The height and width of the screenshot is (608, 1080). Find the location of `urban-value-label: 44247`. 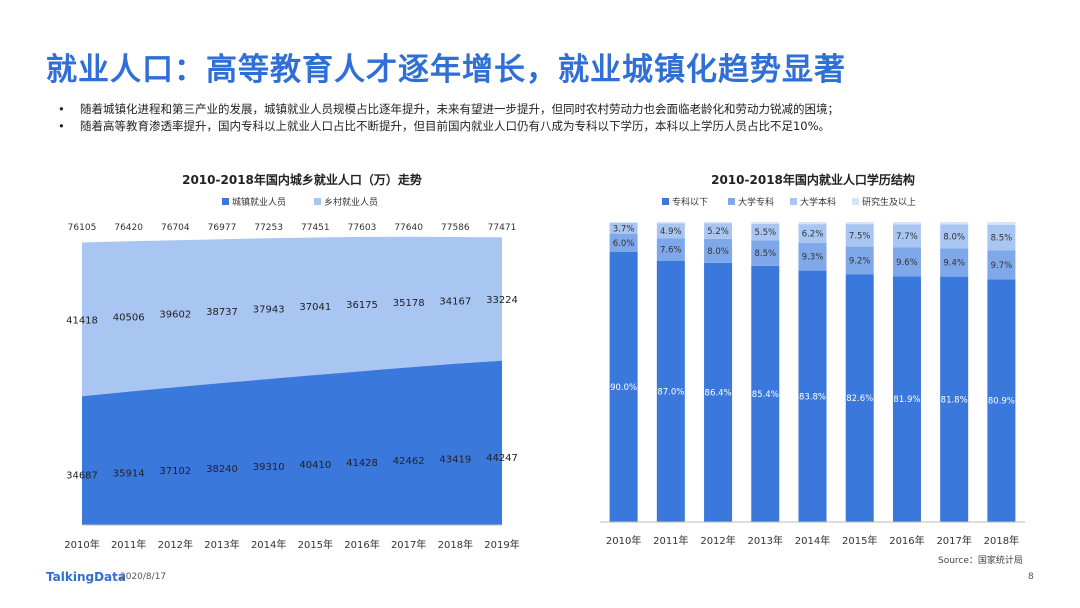

urban-value-label: 44247 is located at coordinates (502, 458).